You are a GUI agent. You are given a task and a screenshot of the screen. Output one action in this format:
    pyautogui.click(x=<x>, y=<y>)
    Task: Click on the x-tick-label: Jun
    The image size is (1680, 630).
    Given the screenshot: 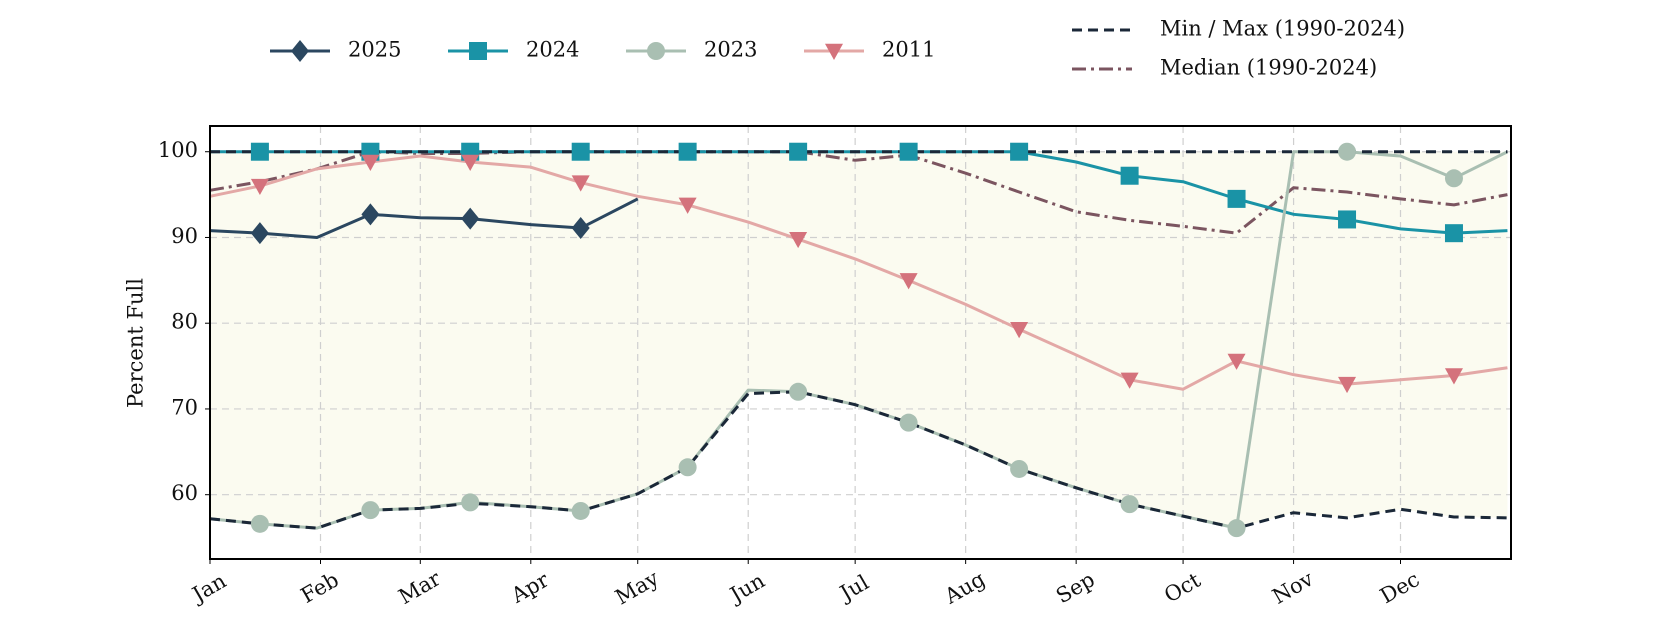 What is the action you would take?
    pyautogui.click(x=746, y=588)
    